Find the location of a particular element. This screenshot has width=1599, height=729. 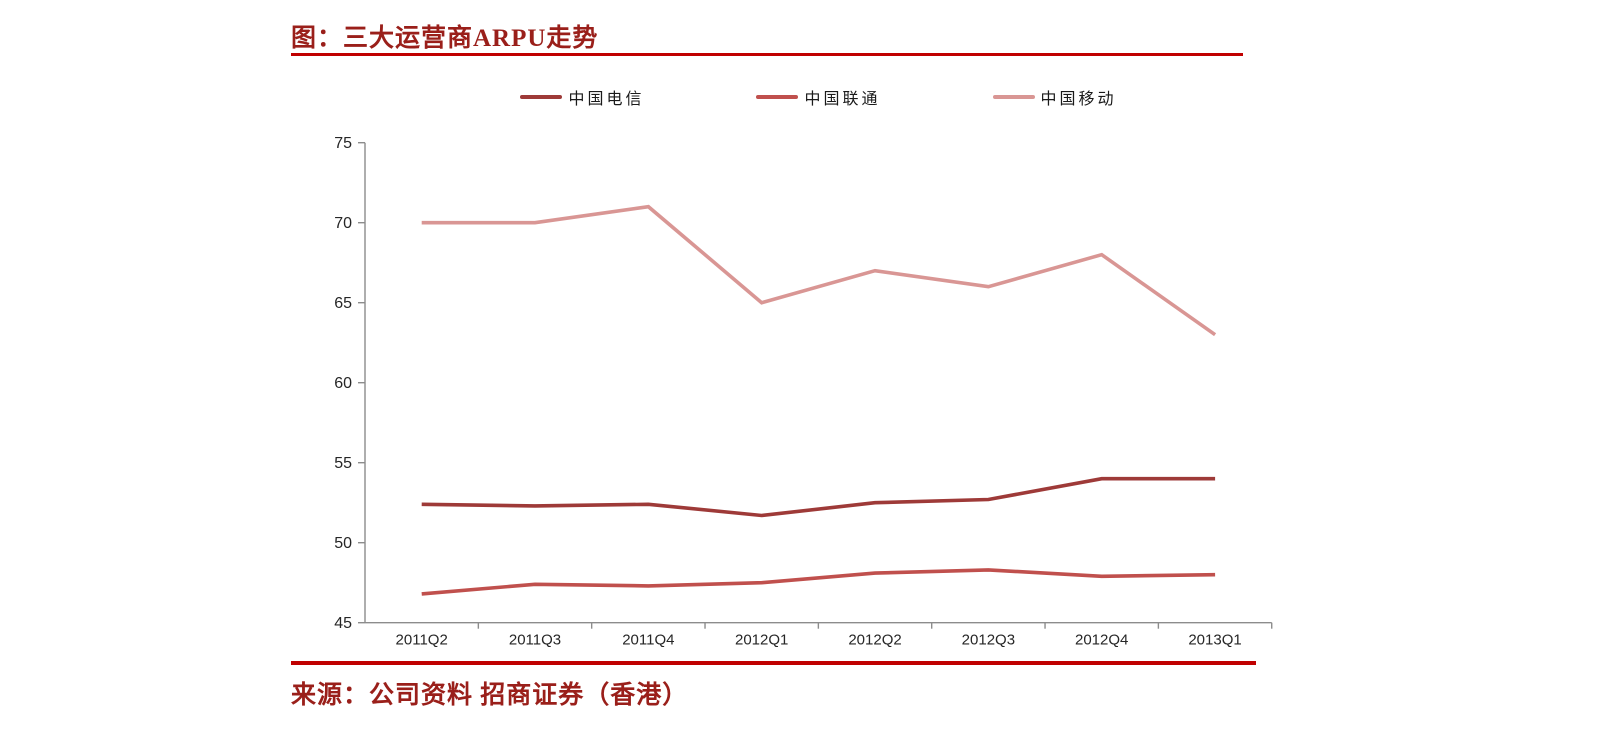

footer-divider-rule is located at coordinates (773, 663).